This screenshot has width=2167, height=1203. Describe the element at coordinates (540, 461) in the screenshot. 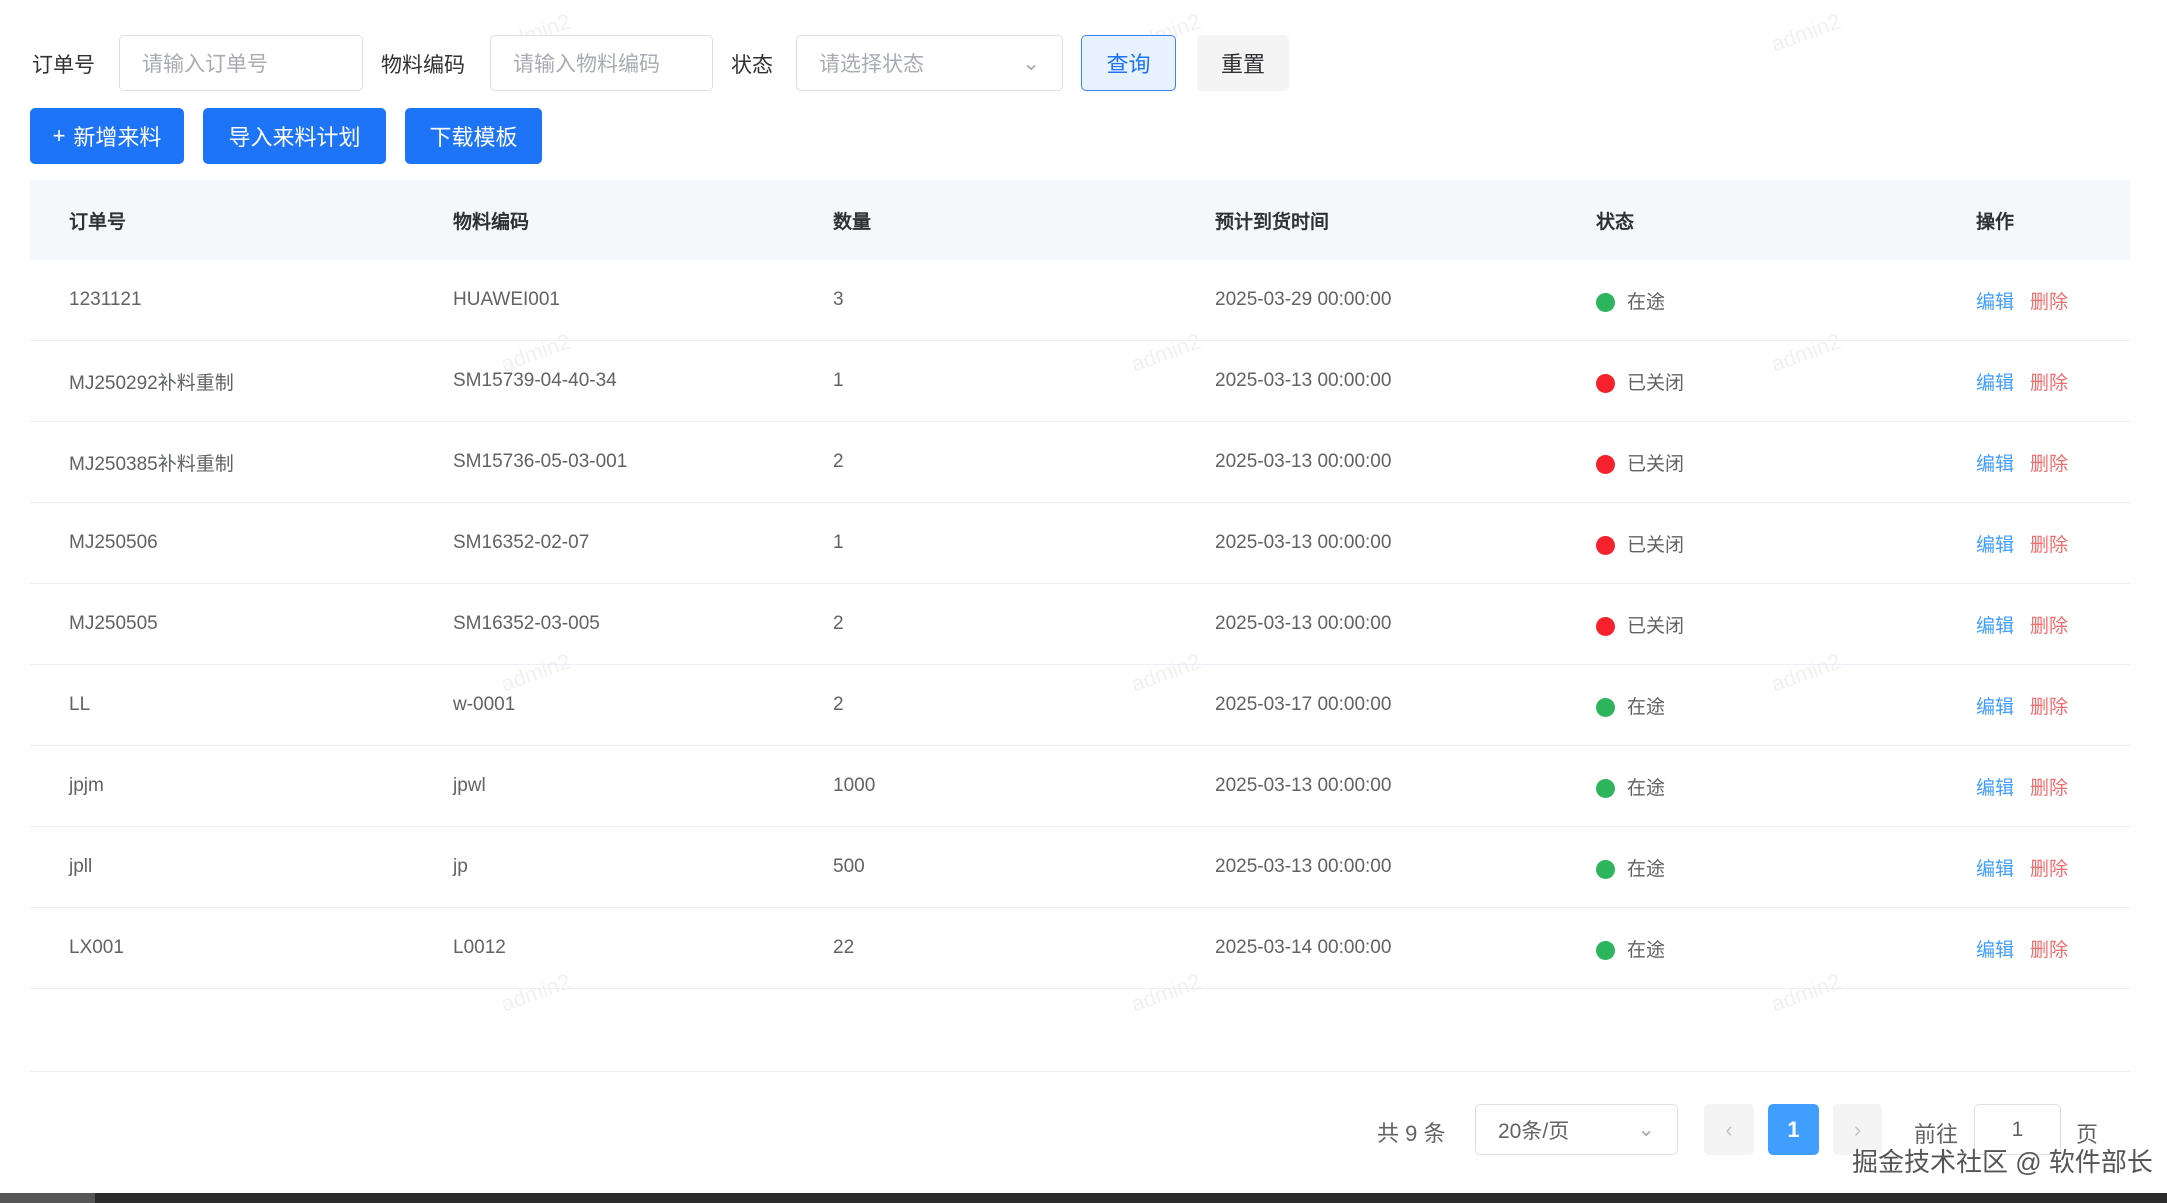

I see `cell-material: SM15736-05-03-001` at that location.